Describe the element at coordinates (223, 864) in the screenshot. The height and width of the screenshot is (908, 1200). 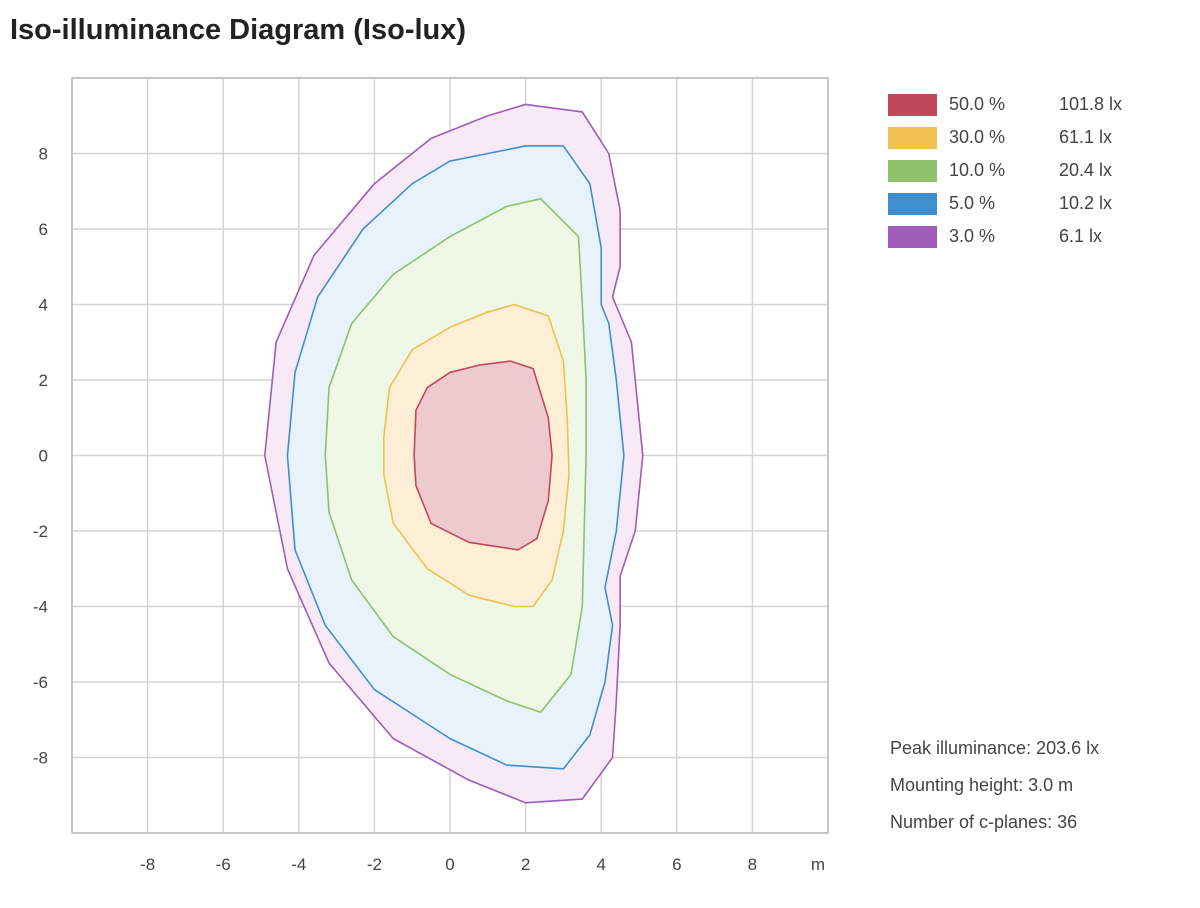
I see `x-tick-label: -6` at that location.